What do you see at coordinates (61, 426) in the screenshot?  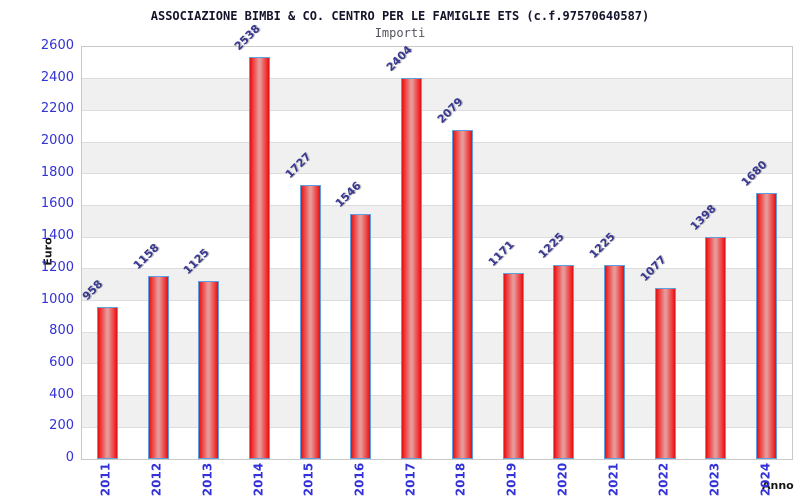 I see `y-tick-label: 200` at bounding box center [61, 426].